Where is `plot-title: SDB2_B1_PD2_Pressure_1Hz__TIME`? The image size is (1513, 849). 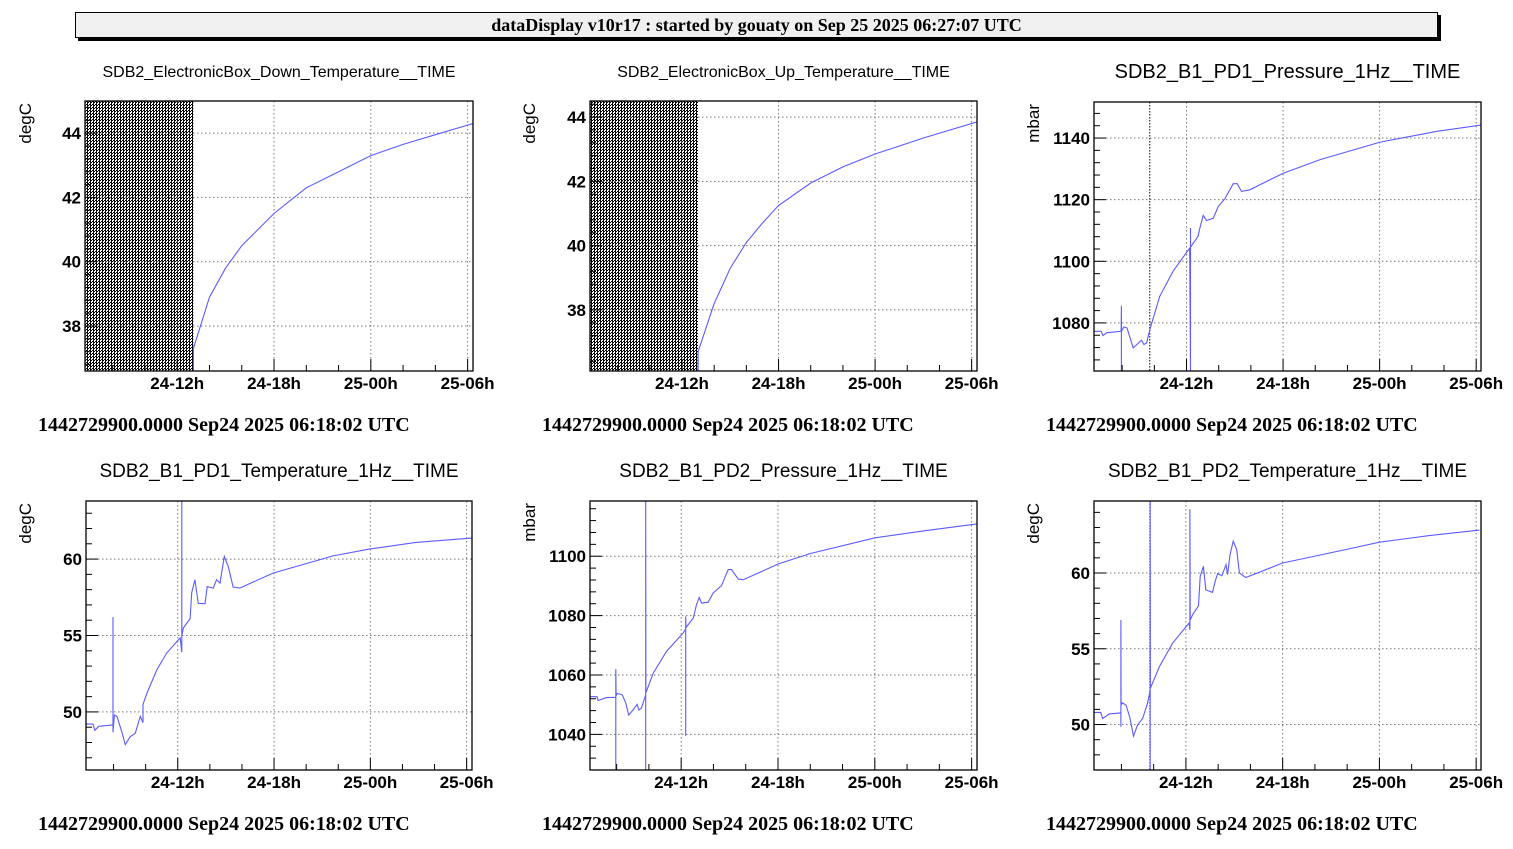
plot-title: SDB2_B1_PD2_Pressure_1Hz__TIME is located at coordinates (783, 471).